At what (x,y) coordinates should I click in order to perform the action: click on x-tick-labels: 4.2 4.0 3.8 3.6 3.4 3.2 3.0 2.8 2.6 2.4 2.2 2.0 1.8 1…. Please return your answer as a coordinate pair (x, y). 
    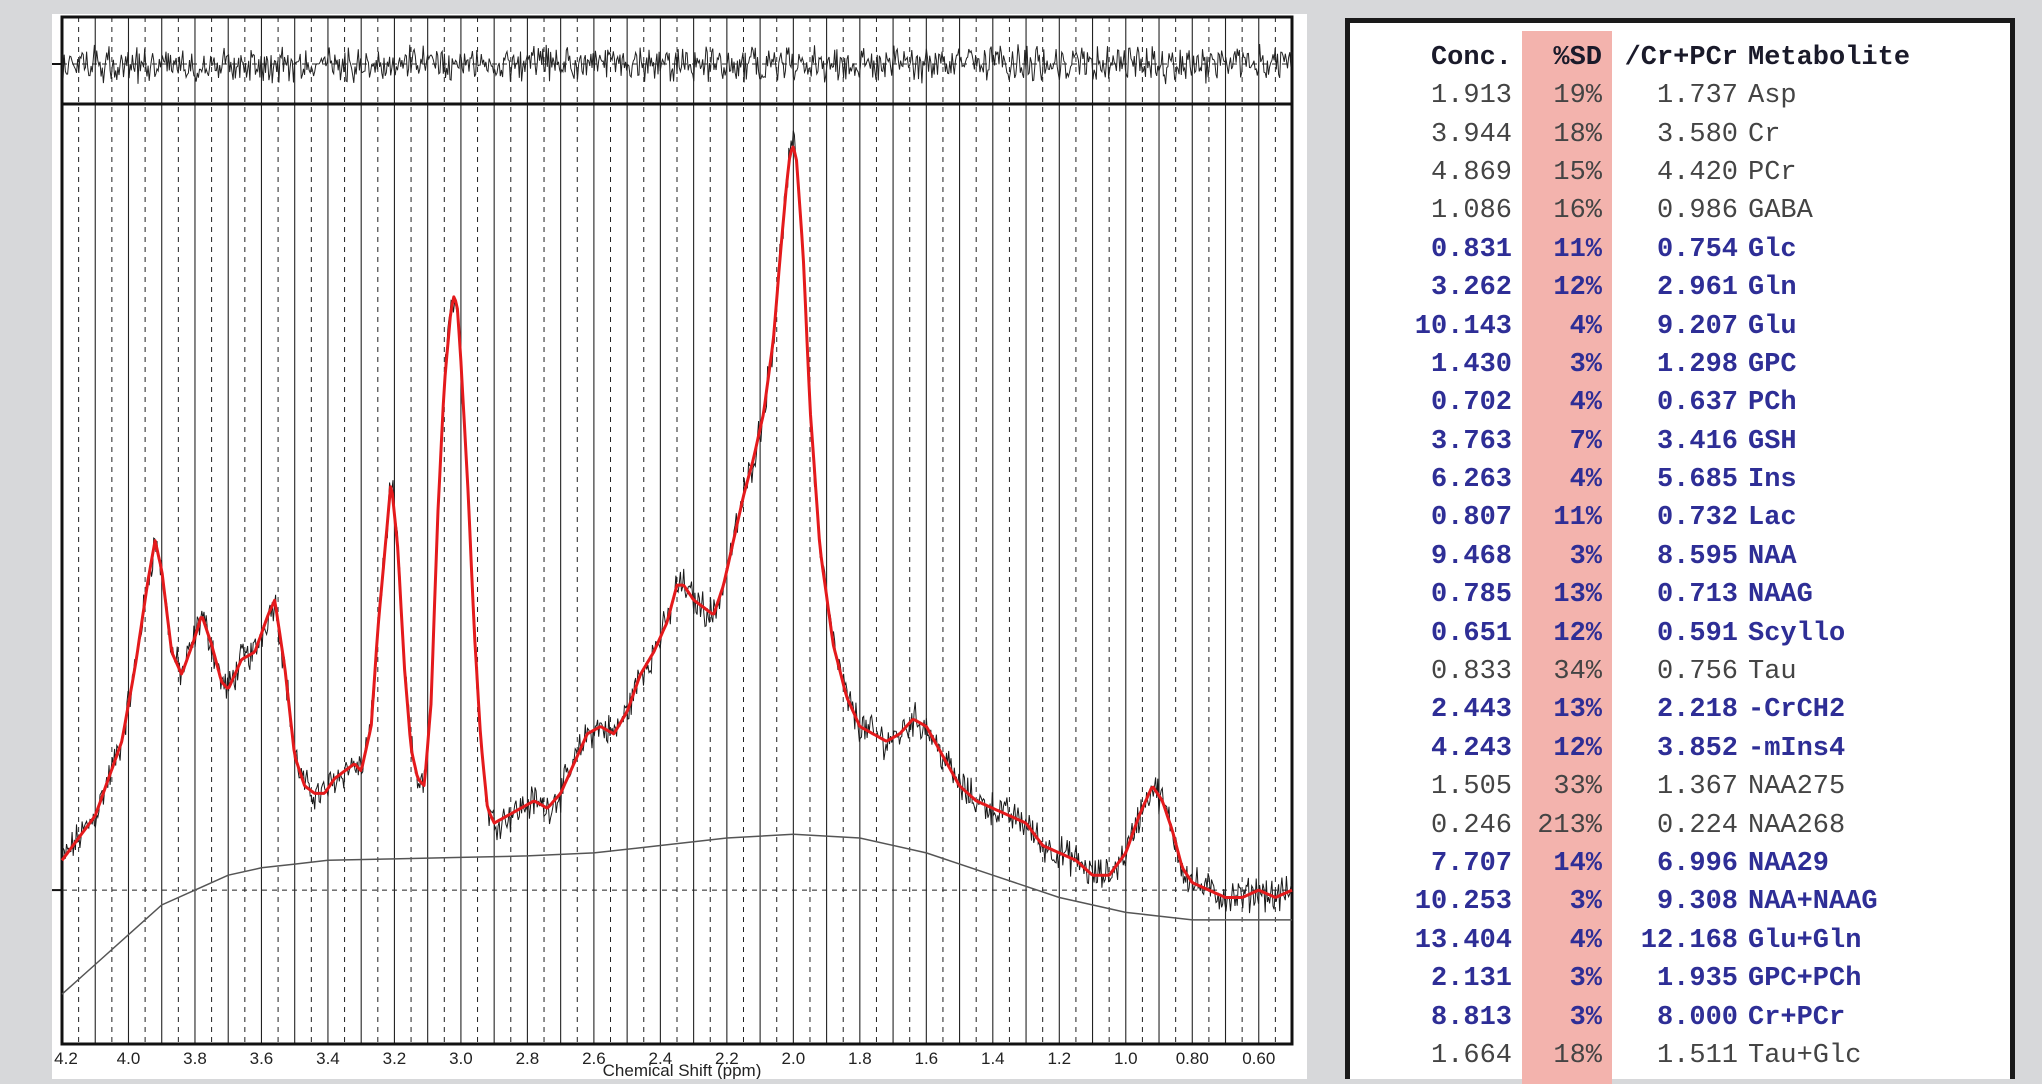
    Looking at the image, I should click on (664, 1058).